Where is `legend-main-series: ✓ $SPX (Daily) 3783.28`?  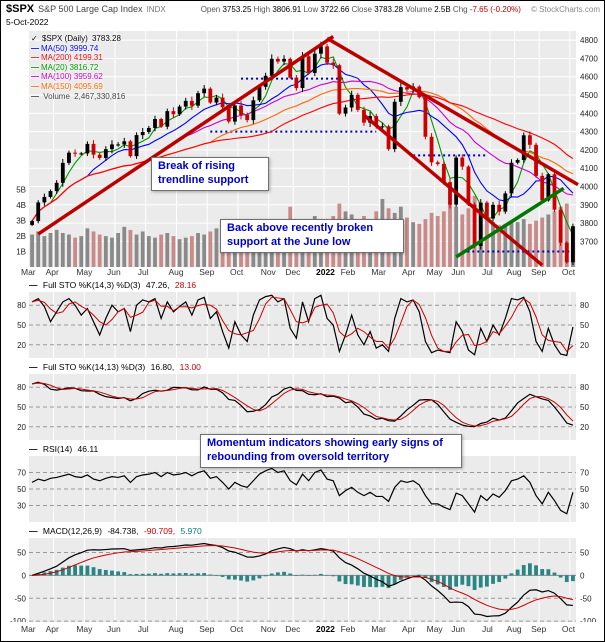
legend-main-series: ✓ $SPX (Daily) 3783.28 is located at coordinates (79, 39).